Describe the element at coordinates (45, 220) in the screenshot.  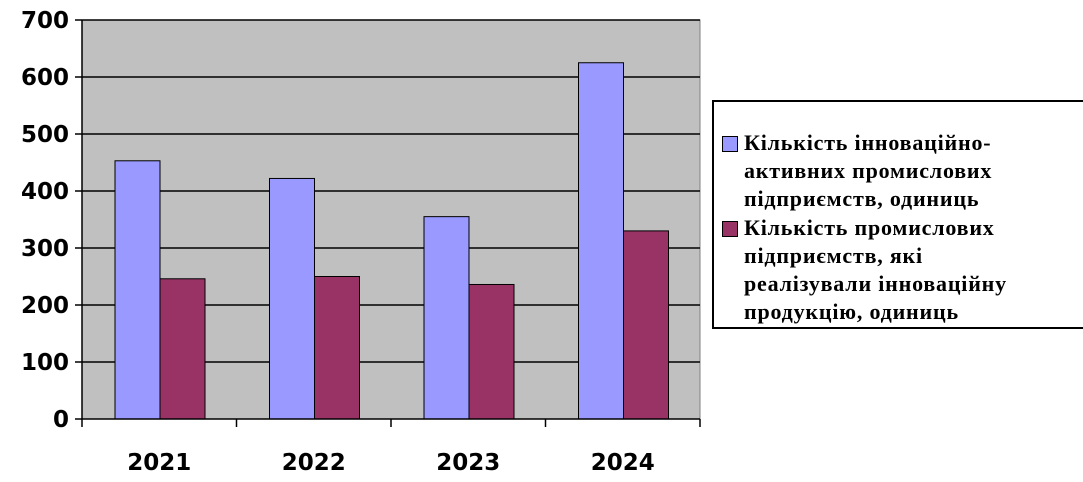
I see `y-axis-tick-labels: 0 100 200 300 400 500 600 700` at that location.